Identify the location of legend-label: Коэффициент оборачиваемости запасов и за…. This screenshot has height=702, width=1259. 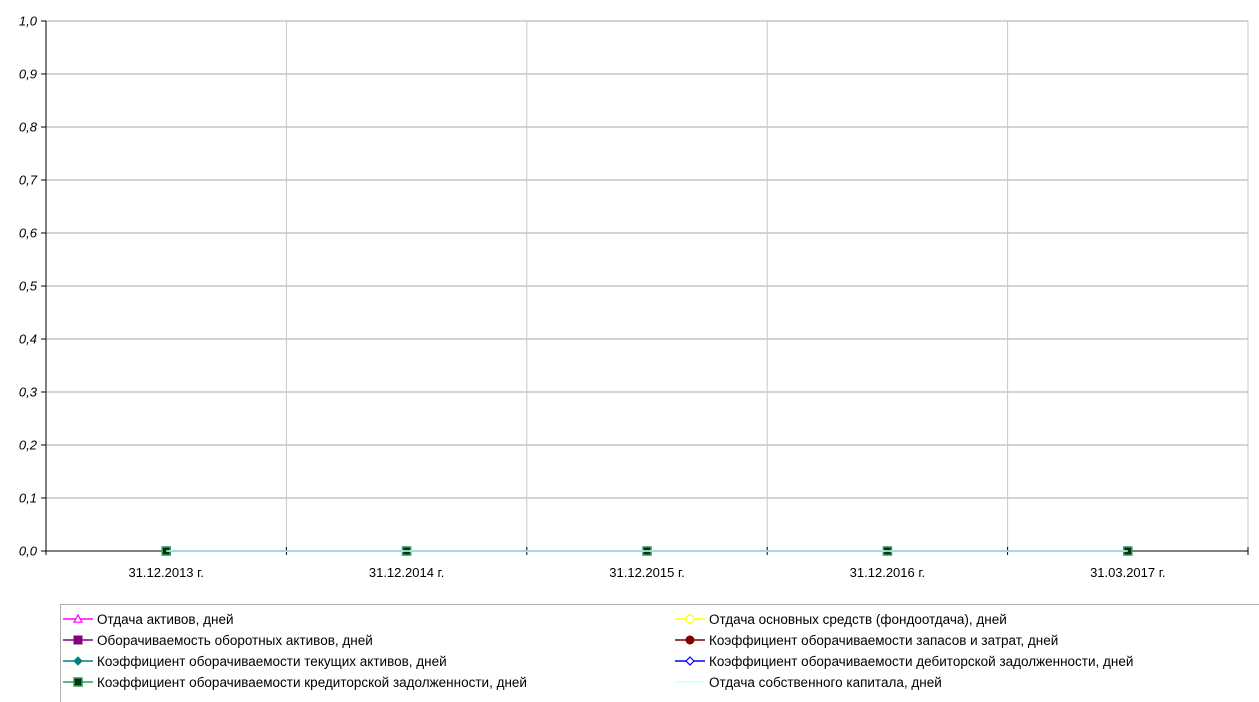
(884, 640).